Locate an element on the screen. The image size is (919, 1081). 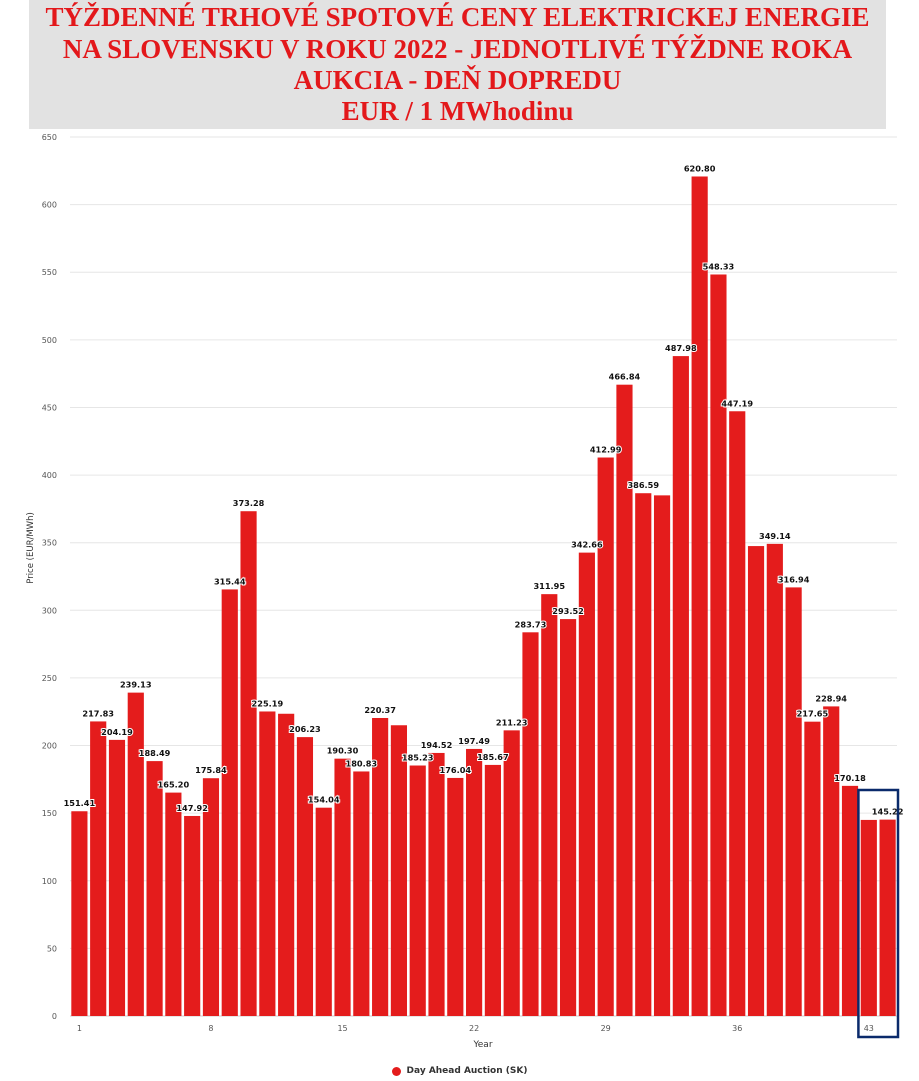
data-label-week-1: 151.41 is located at coordinates (80, 803).